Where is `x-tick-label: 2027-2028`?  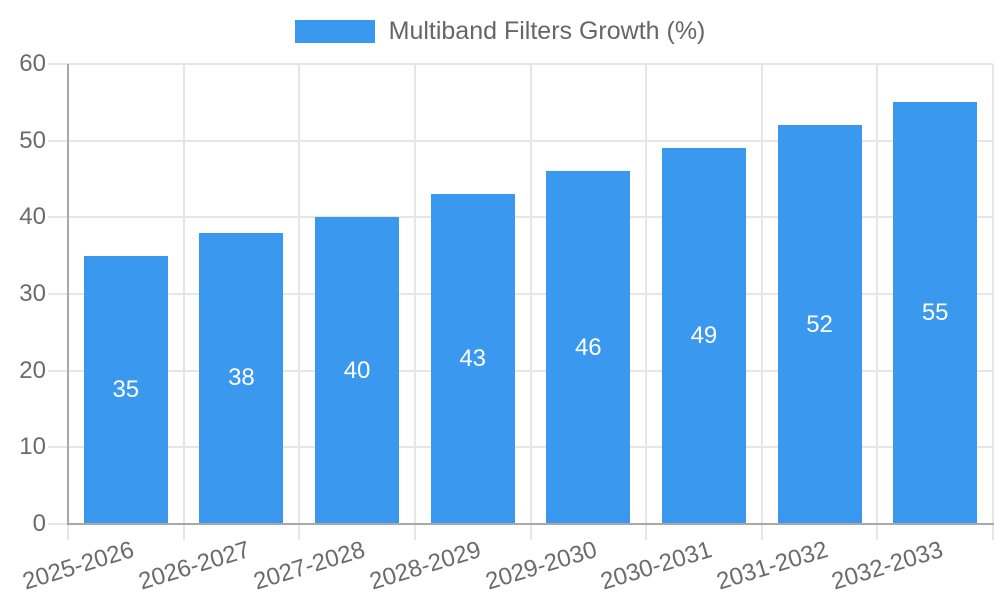 x-tick-label: 2027-2028 is located at coordinates (309, 566).